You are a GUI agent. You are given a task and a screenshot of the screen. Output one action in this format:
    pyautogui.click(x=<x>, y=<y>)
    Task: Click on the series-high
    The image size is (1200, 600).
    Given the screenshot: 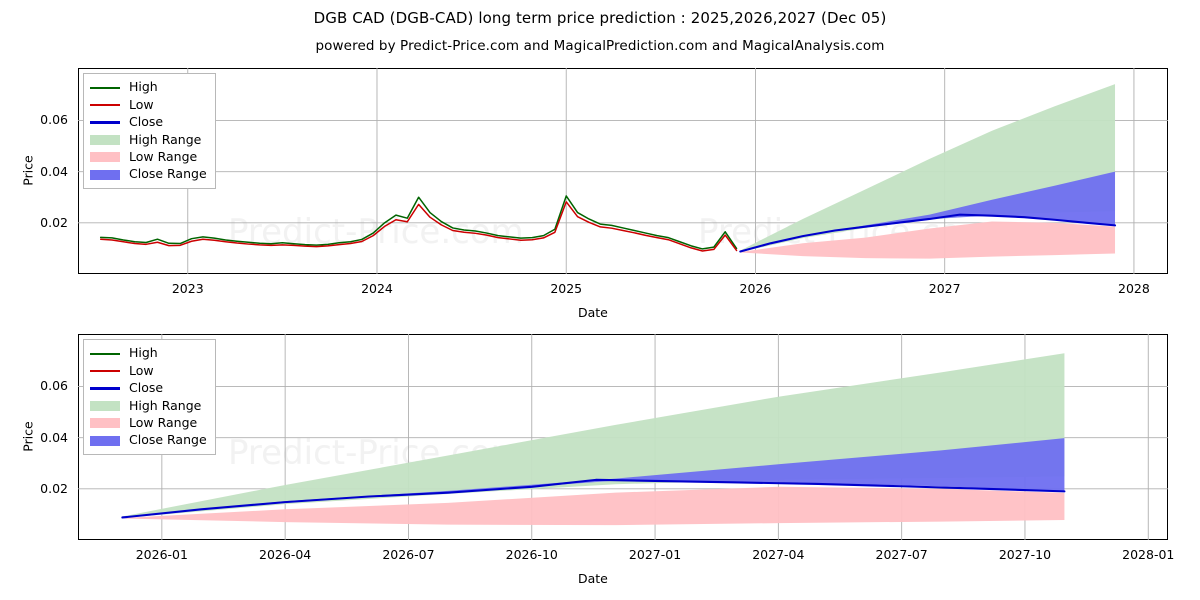 What is the action you would take?
    pyautogui.click(x=418, y=222)
    